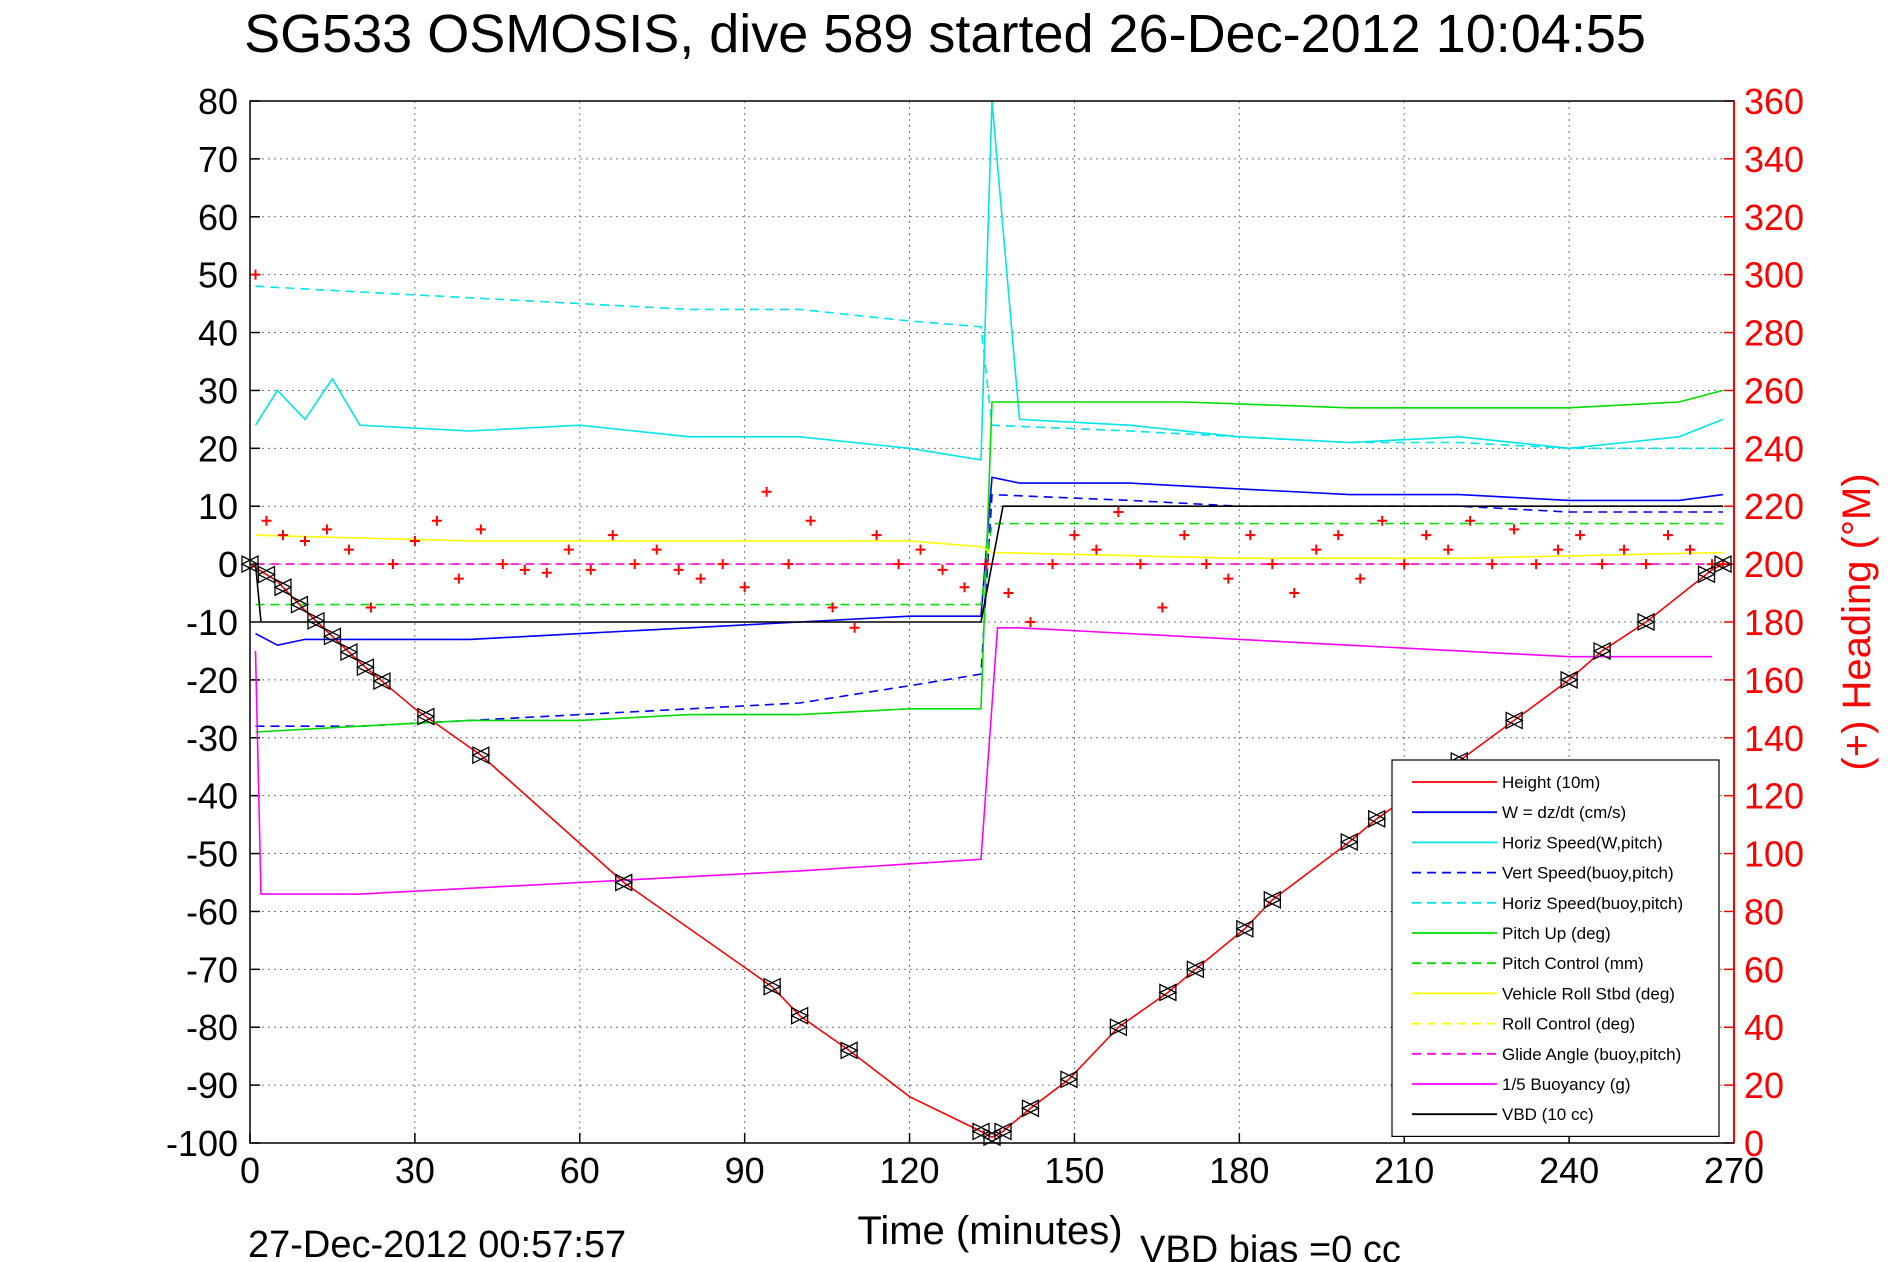 This screenshot has height=1262, width=1891. I want to click on y-tick-label: -70, so click(212, 969).